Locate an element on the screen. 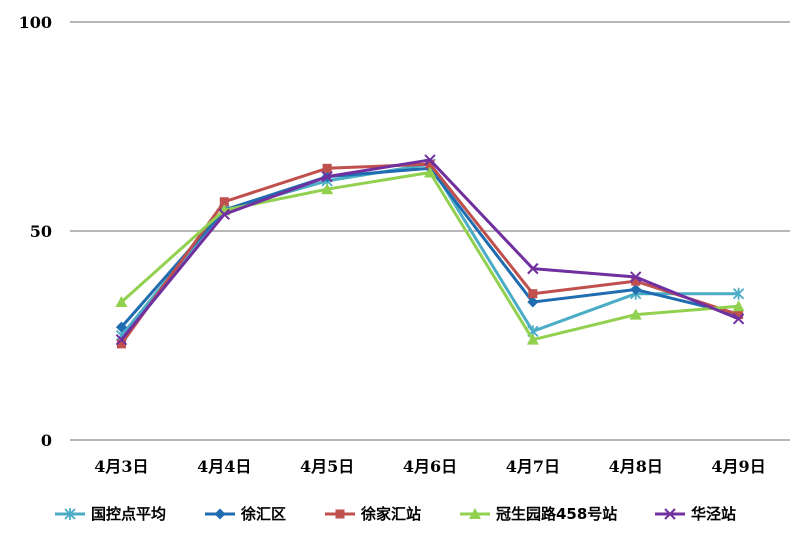 This screenshot has height=542, width=801. x-tick-label: 4月9日 is located at coordinates (738, 466).